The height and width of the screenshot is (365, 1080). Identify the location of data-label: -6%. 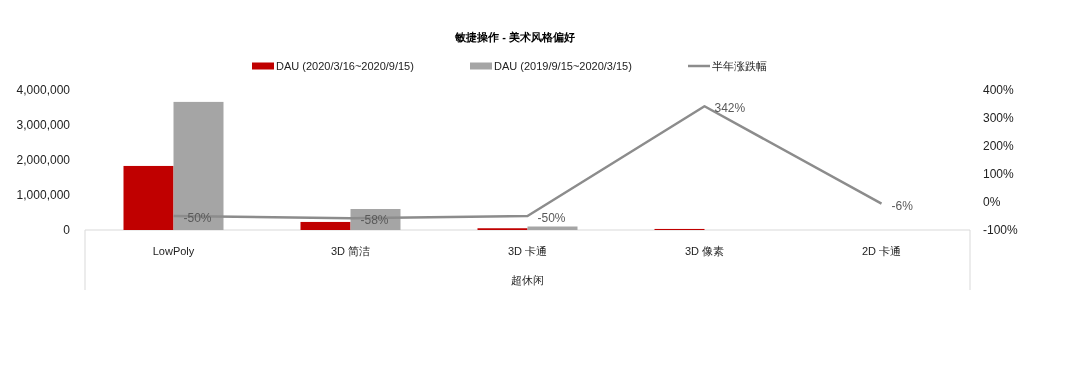
(902, 205).